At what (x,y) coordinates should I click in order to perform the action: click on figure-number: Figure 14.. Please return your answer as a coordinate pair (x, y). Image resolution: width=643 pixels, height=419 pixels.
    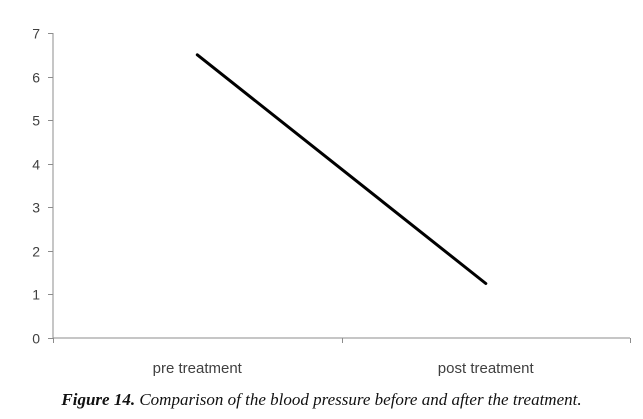
    Looking at the image, I should click on (98, 399).